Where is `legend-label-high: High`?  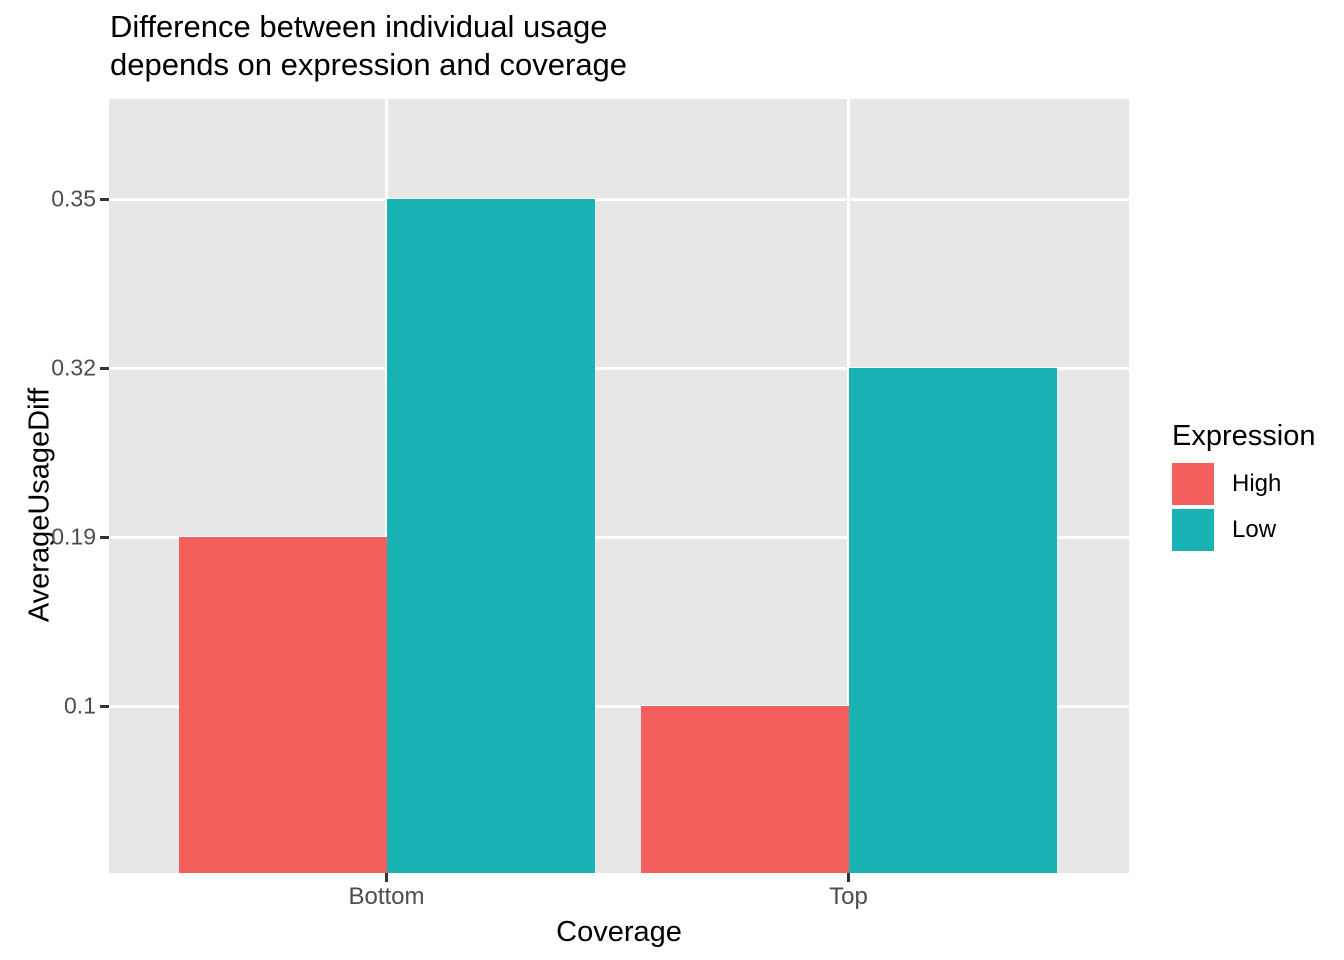
legend-label-high: High is located at coordinates (1257, 483).